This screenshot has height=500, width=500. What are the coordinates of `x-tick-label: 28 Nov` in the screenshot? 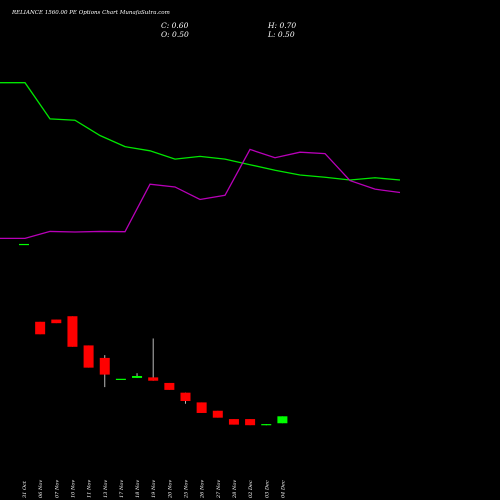 It's located at (235, 489).